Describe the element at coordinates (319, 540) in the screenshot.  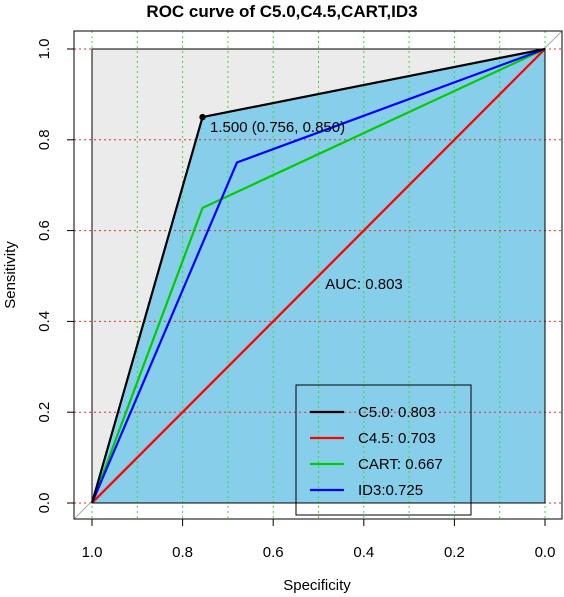
I see `x-axis: 1.0 0.8 0.6 0.4 0.2 0.0` at that location.